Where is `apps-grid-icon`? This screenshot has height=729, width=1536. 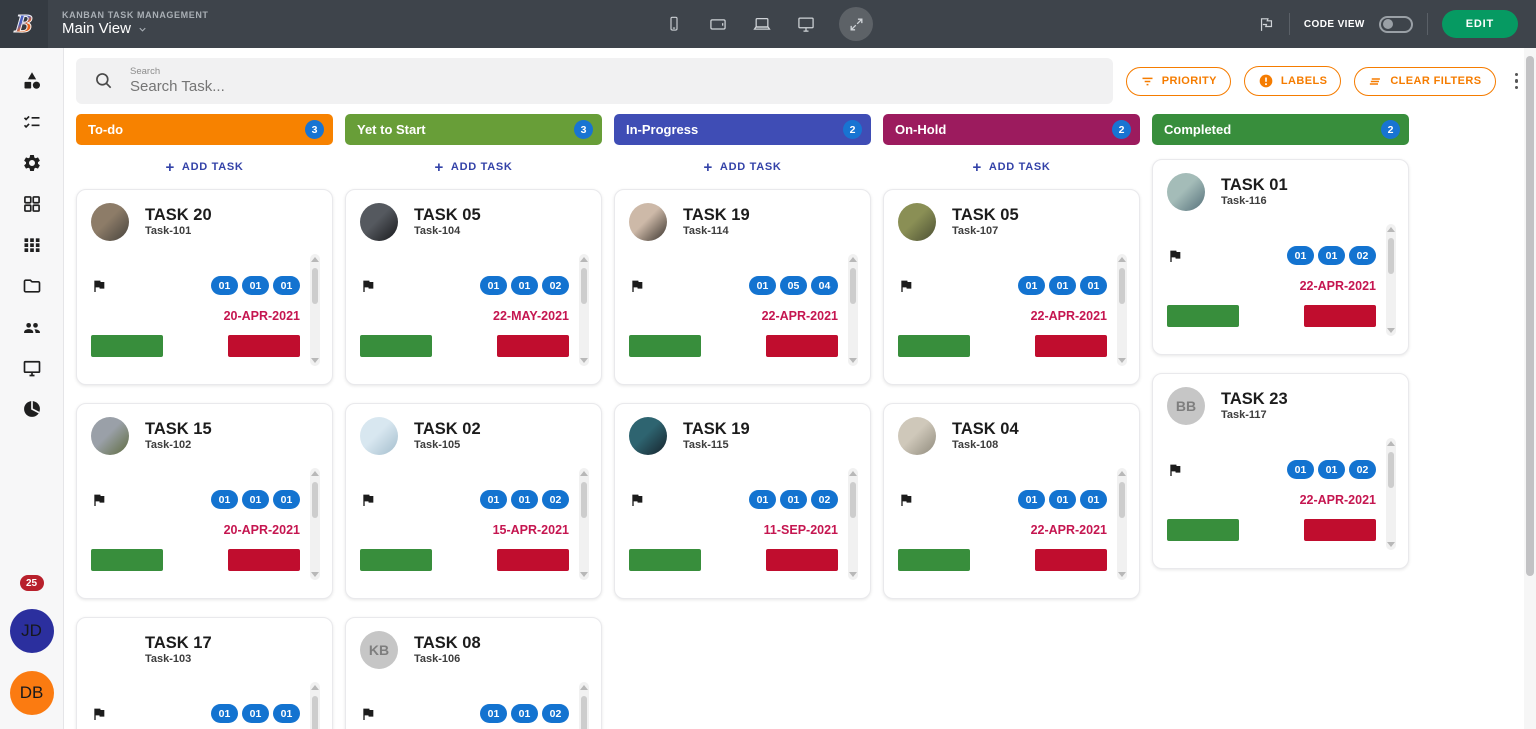 apps-grid-icon is located at coordinates (32, 245).